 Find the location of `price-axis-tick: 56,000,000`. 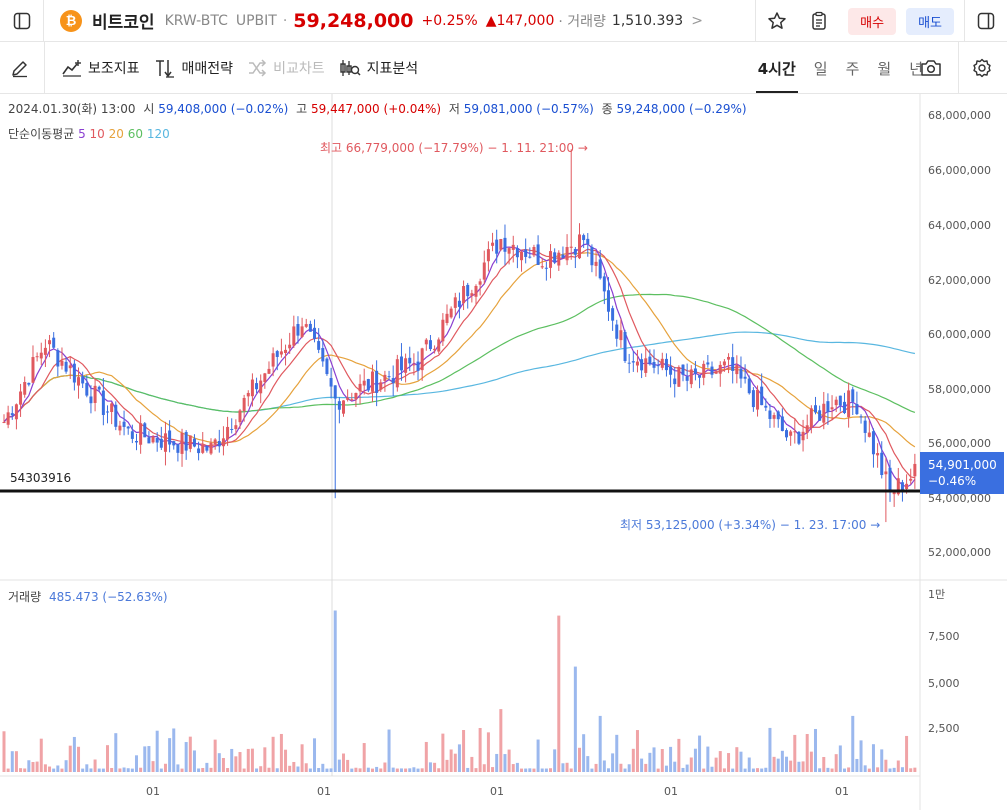

price-axis-tick: 56,000,000 is located at coordinates (959, 443).